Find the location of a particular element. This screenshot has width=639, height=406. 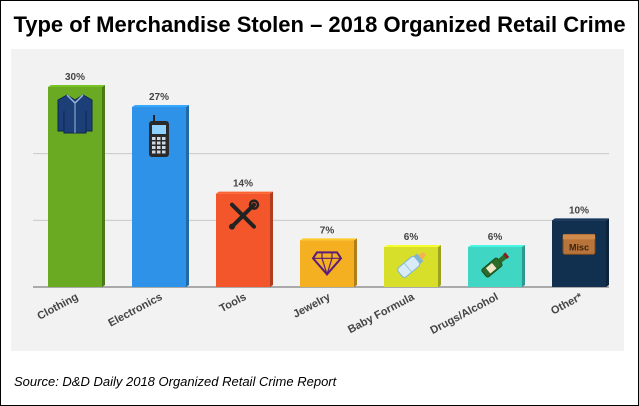

category-label: Clothing is located at coordinates (57, 307).